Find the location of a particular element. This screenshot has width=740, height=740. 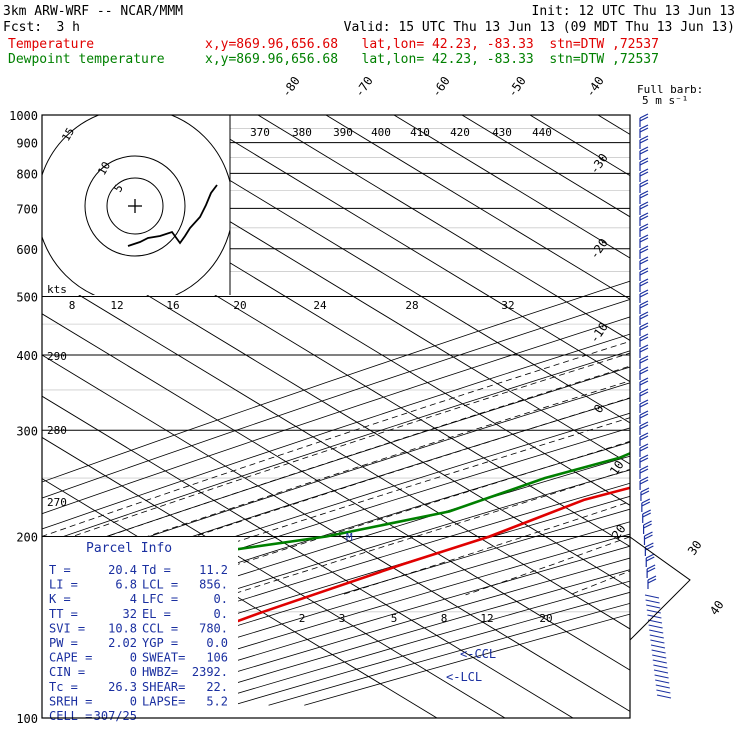

isotherm-label--20: -20 is located at coordinates (599, 249).